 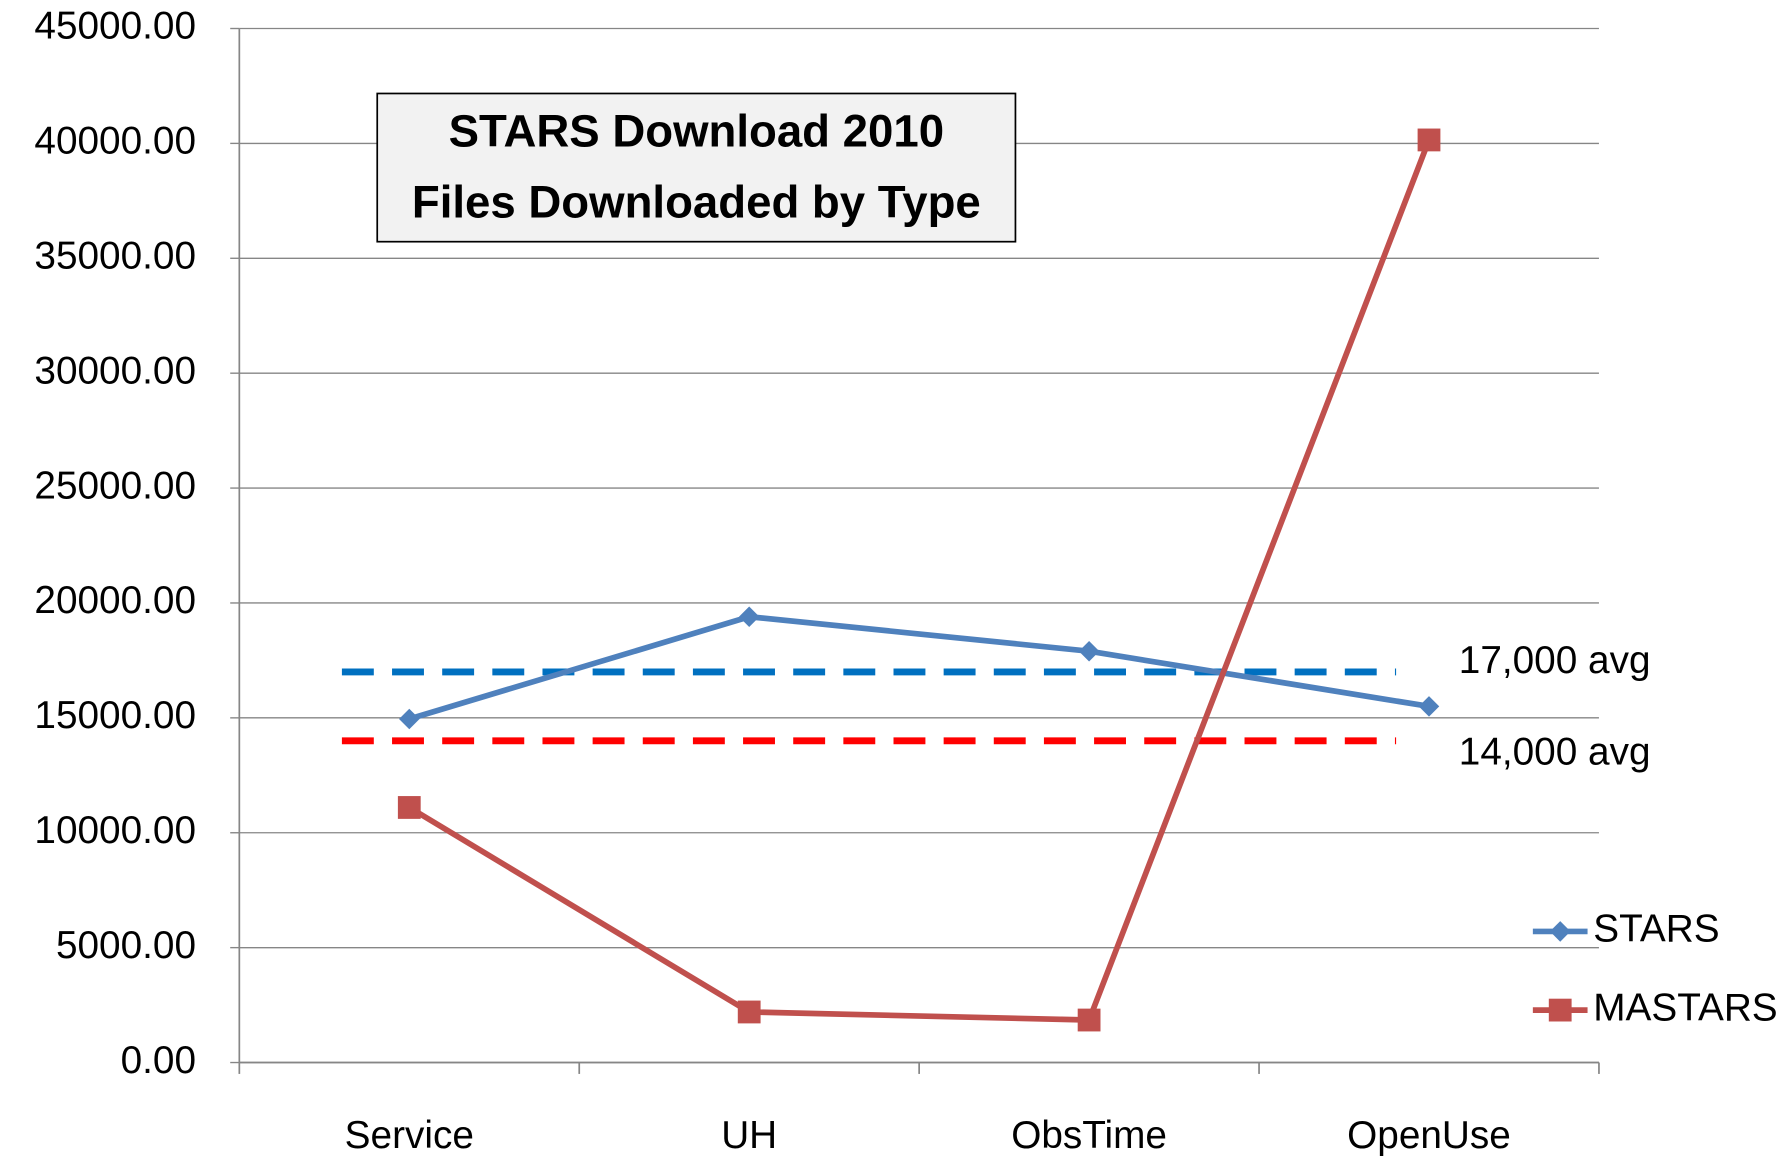 I want to click on series-line, so click(x=919, y=667).